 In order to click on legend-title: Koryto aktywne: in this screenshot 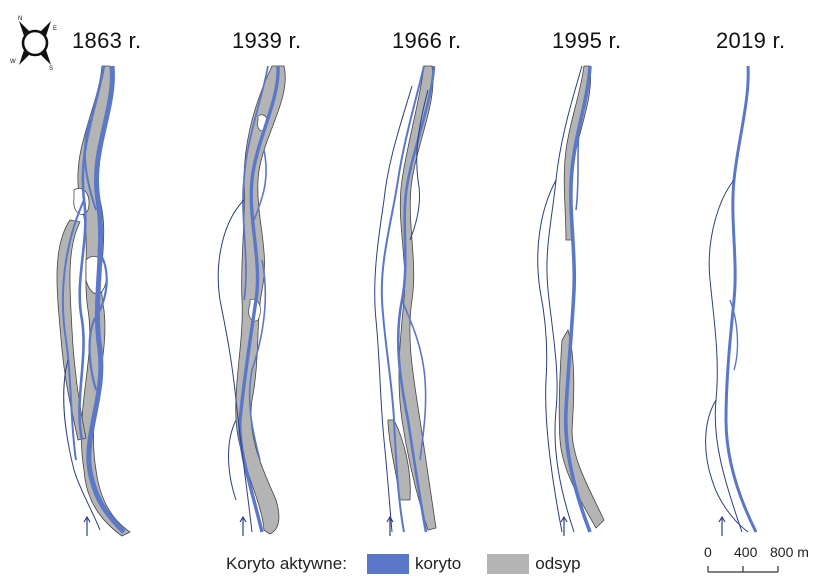, I will do `click(286, 563)`.